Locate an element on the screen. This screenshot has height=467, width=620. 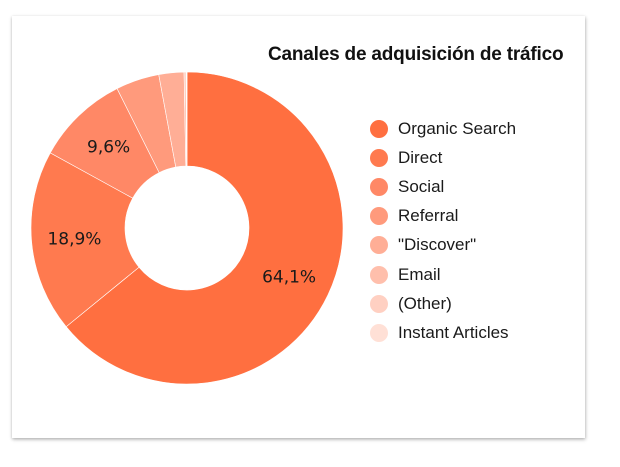
legend-label: Referral is located at coordinates (428, 216).